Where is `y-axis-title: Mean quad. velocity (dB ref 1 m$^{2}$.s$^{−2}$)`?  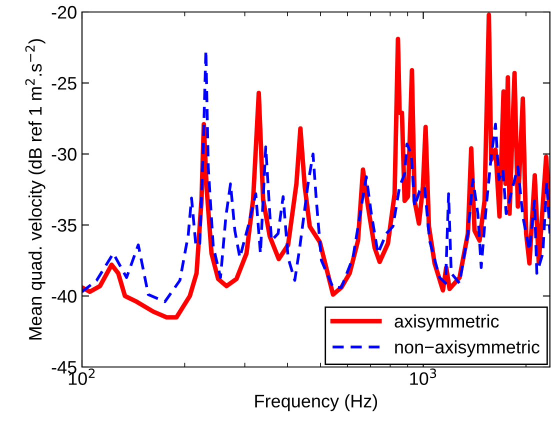 y-axis-title: Mean quad. velocity (dB ref 1 m$^{2}$.s$^{−2}$) is located at coordinates (35, 189).